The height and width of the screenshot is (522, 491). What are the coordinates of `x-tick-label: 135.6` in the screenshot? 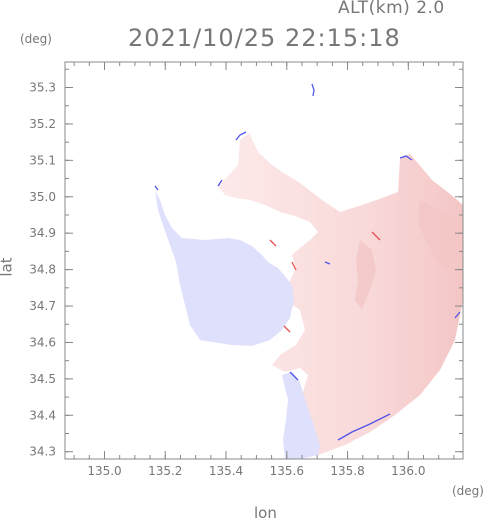 It's located at (287, 471).